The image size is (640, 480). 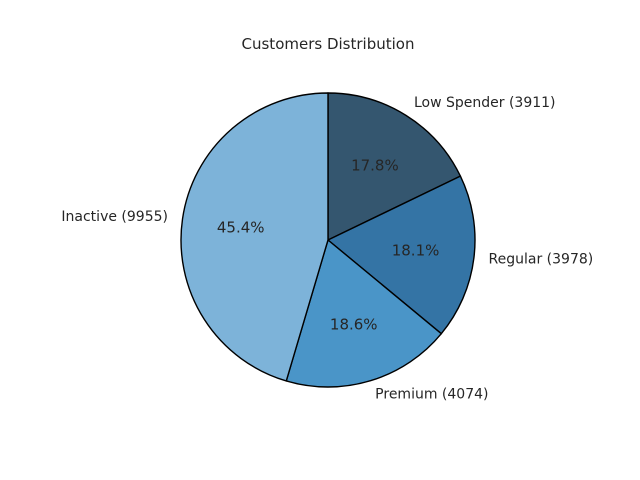 What do you see at coordinates (431, 395) in the screenshot?
I see `slice-category-label: Premium (4074)` at bounding box center [431, 395].